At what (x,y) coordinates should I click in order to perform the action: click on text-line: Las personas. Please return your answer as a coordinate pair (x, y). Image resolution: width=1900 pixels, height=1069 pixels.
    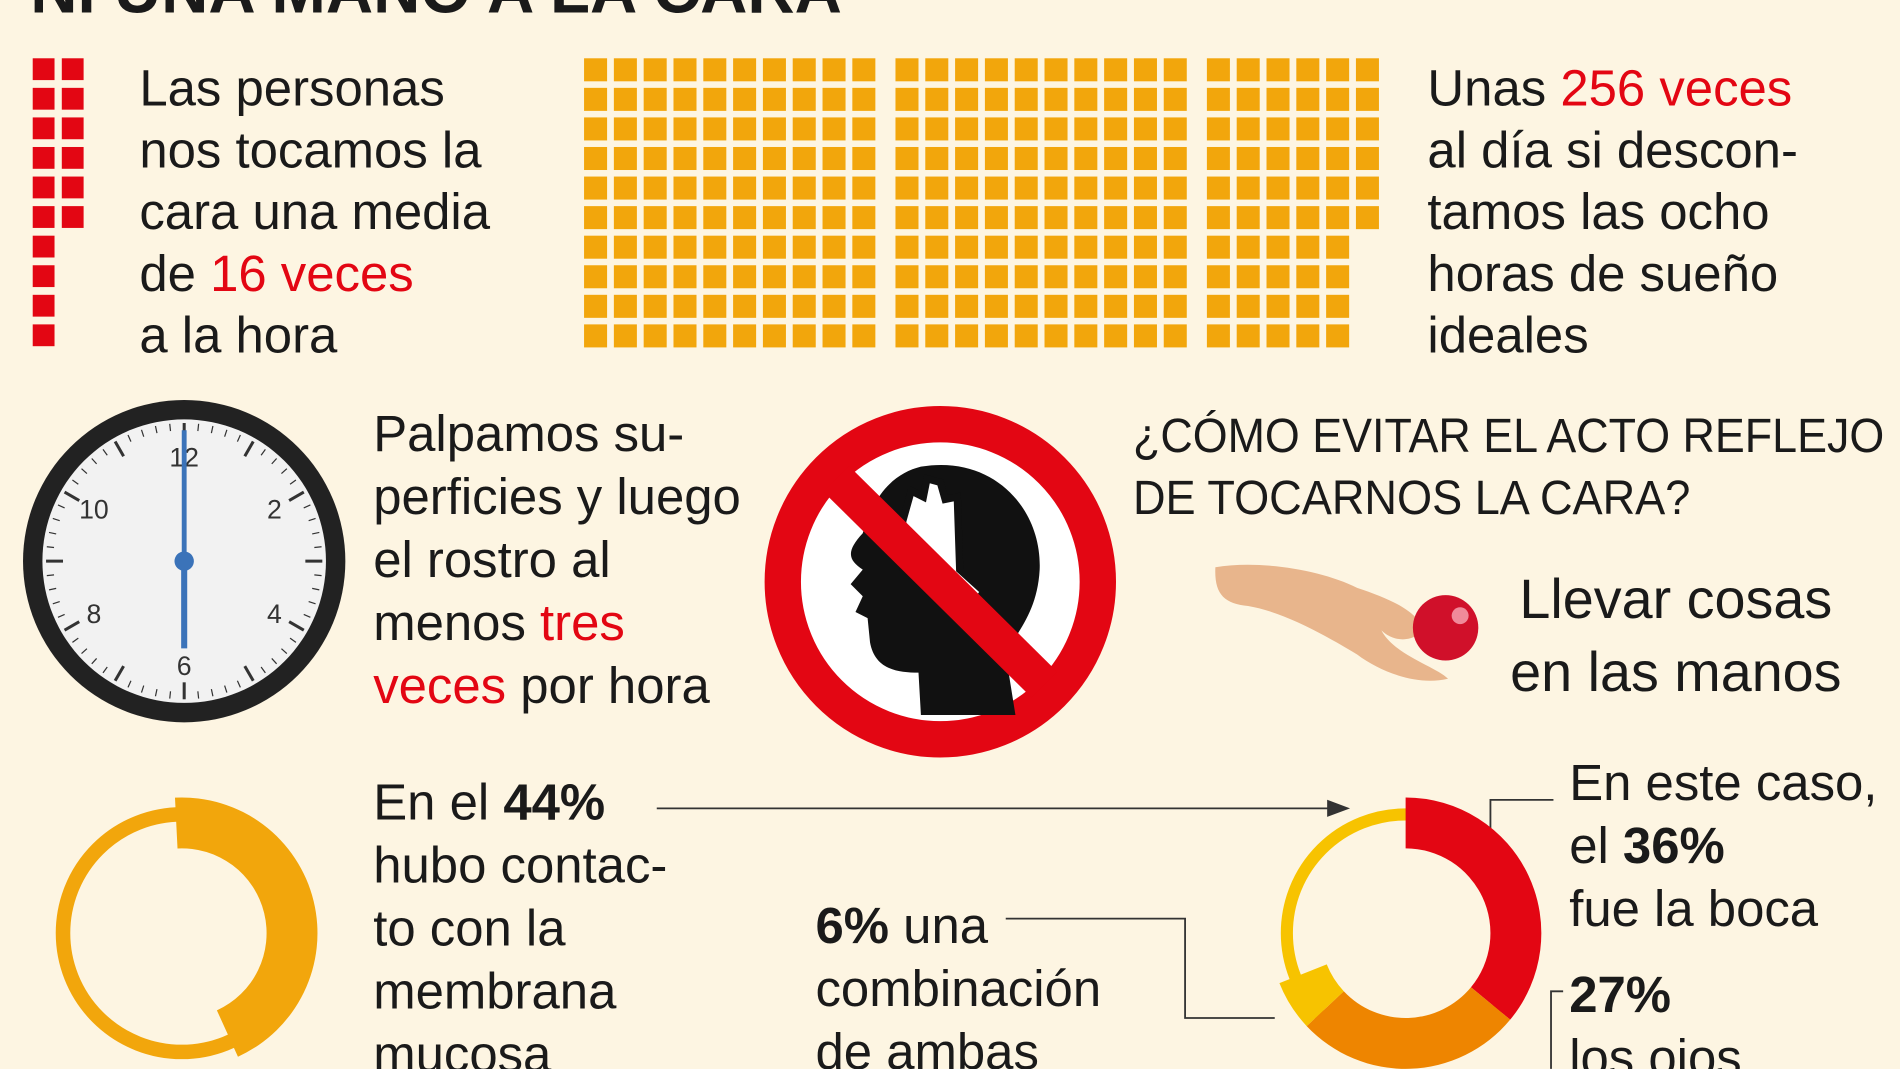
    Looking at the image, I should click on (291, 88).